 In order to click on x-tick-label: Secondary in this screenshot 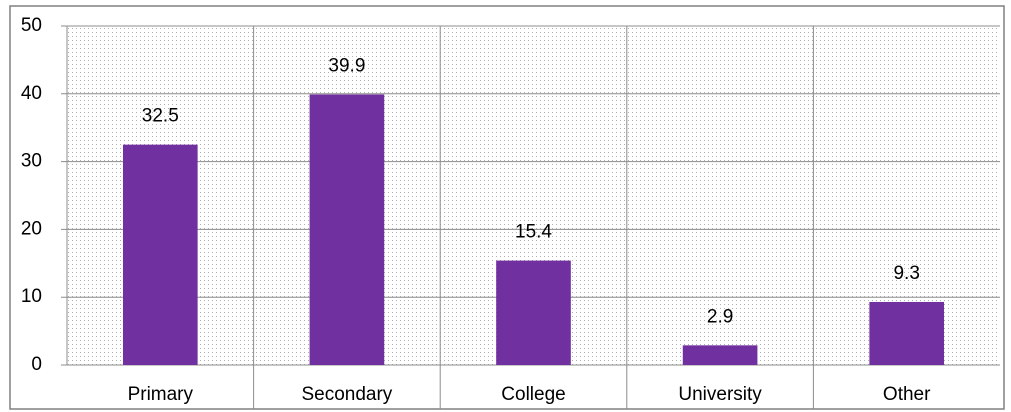, I will do `click(346, 394)`.